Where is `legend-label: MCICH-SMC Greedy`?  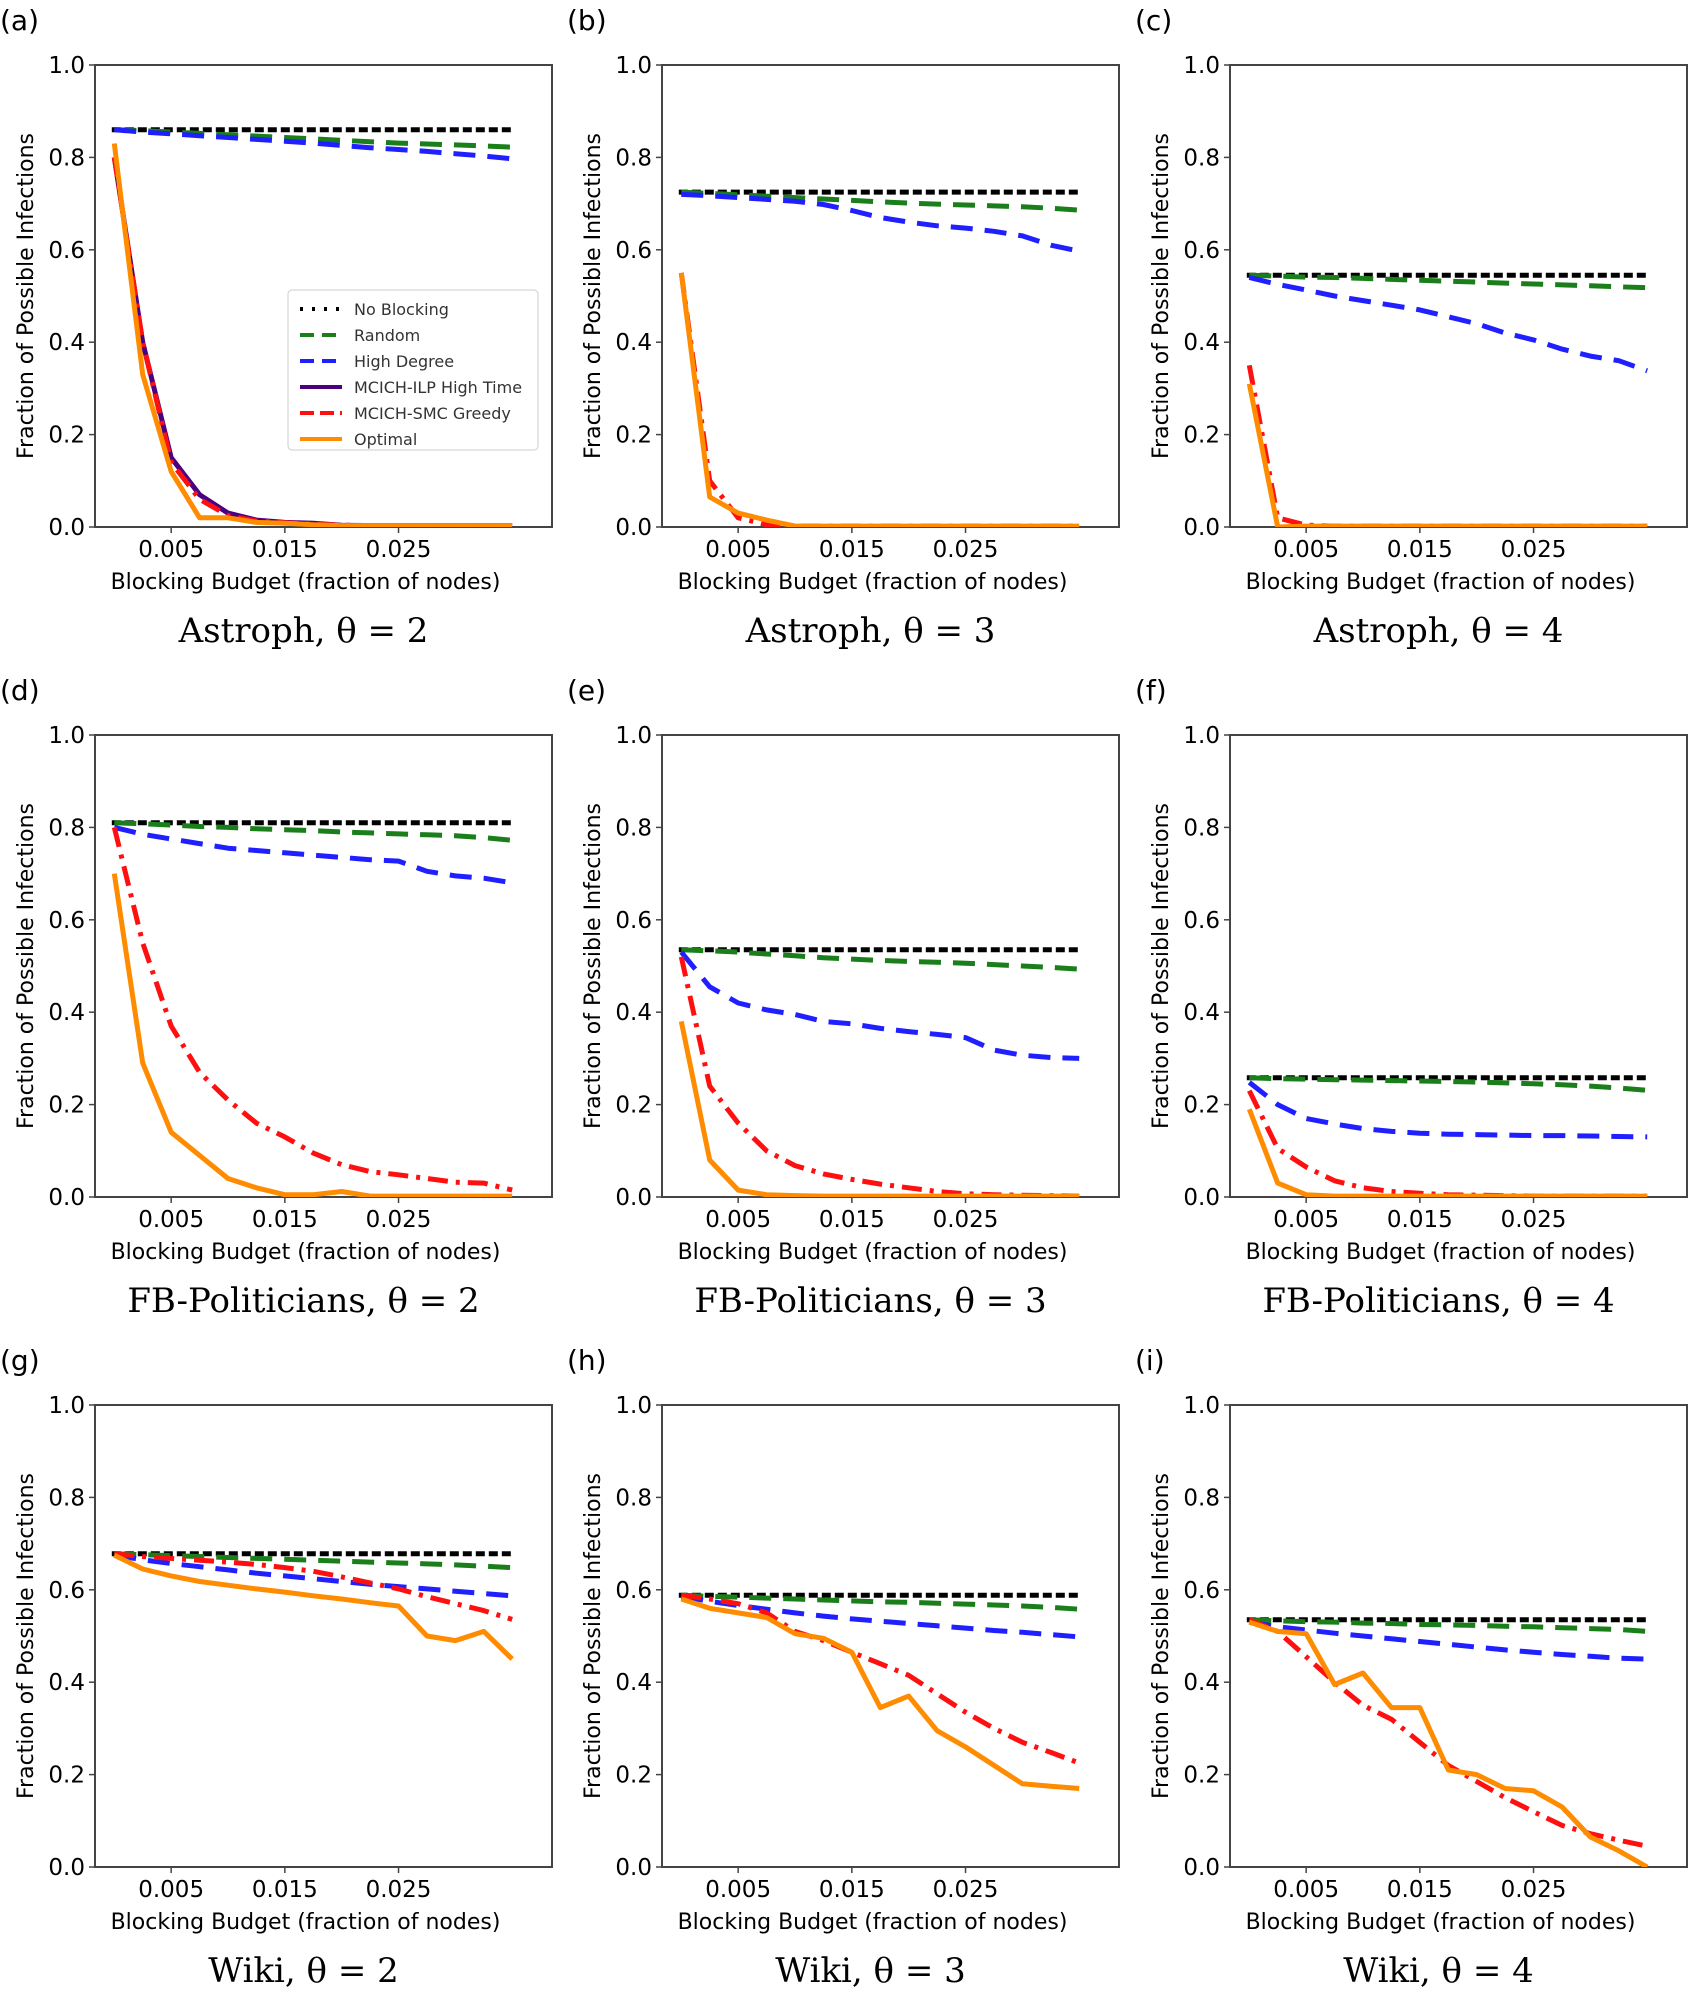 legend-label: MCICH-SMC Greedy is located at coordinates (432, 413).